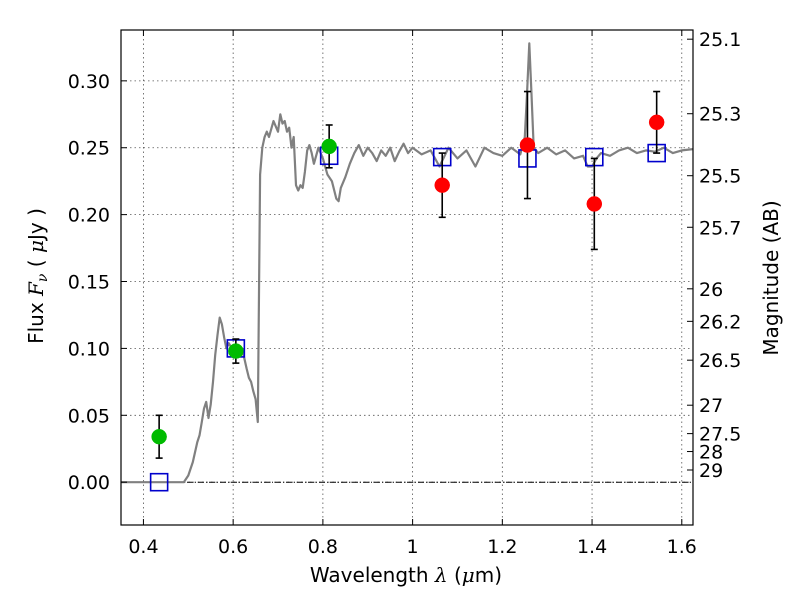  I want to click on mag-tick-label: 26.2, so click(720, 322).